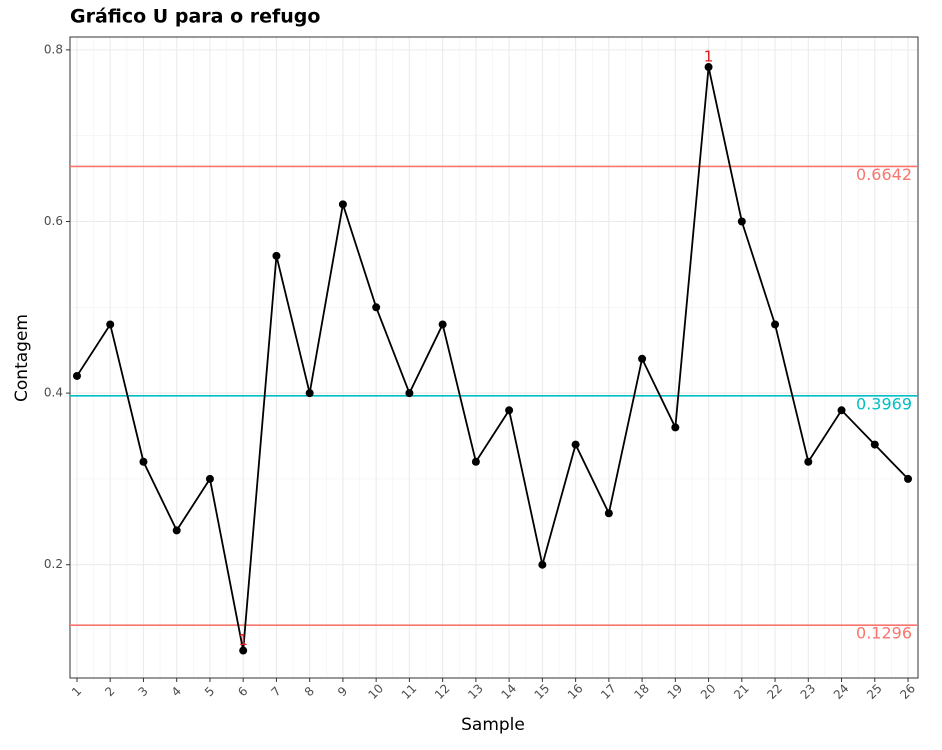 The height and width of the screenshot is (750, 942). What do you see at coordinates (342, 691) in the screenshot?
I see `x-tick-label: 9` at bounding box center [342, 691].